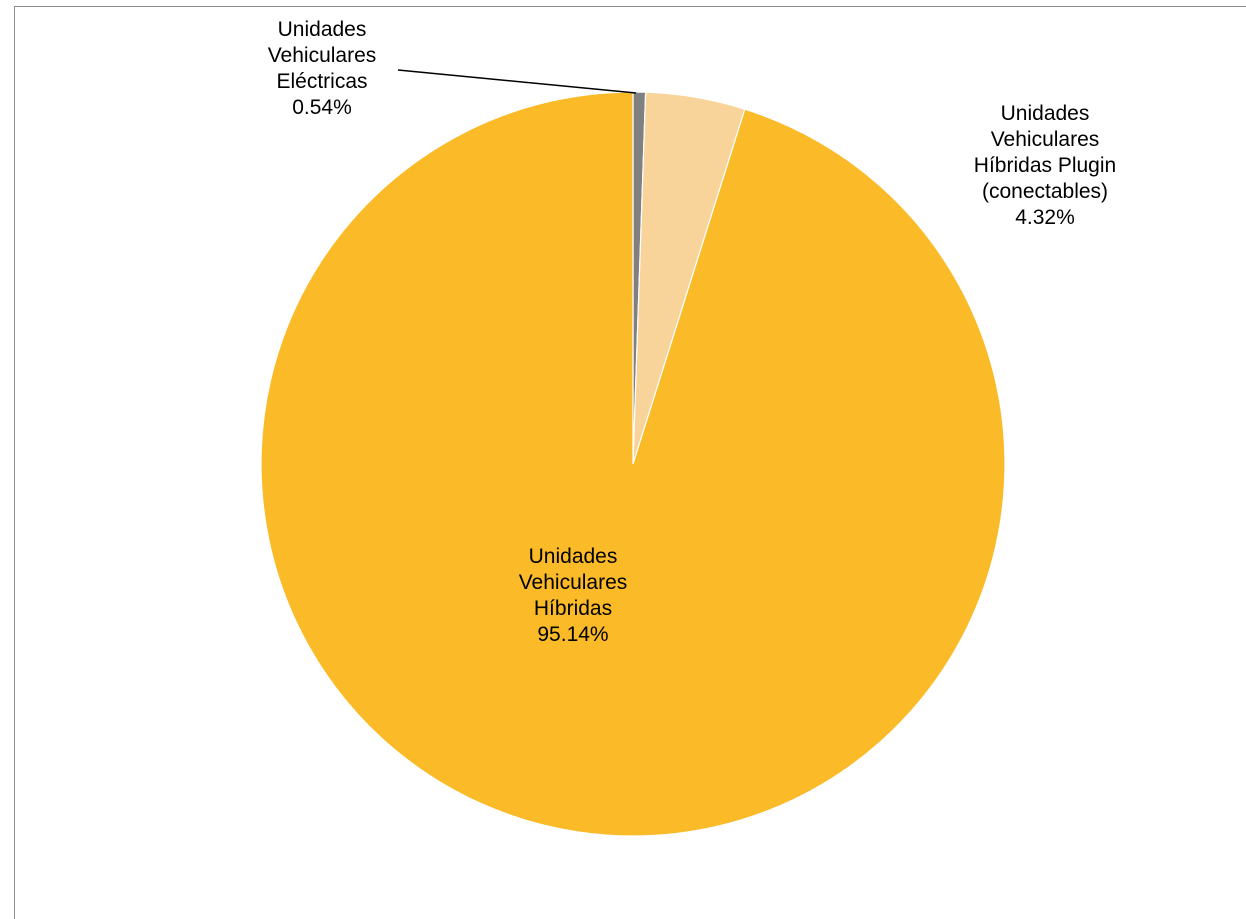 Image resolution: width=1246 pixels, height=919 pixels. Describe the element at coordinates (1045, 113) in the screenshot. I see `data-label-2-line-1: Unidades` at that location.